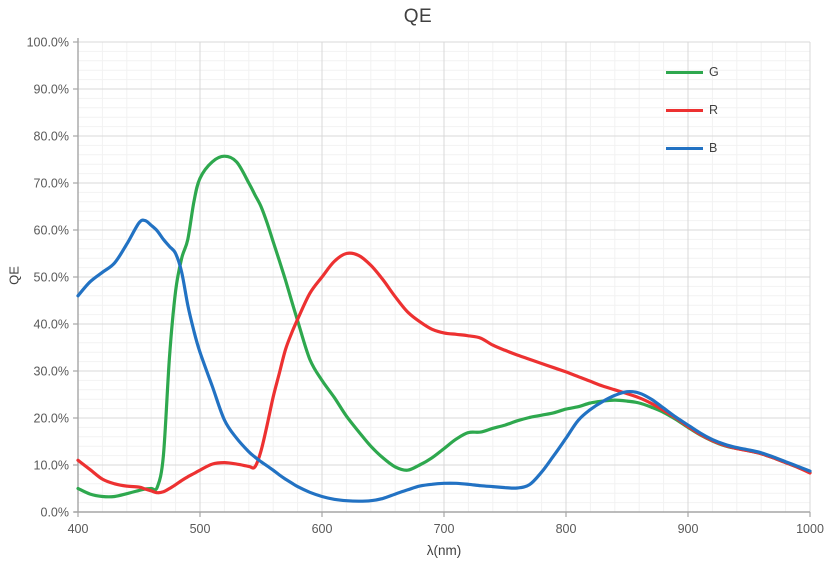 The width and height of the screenshot is (836, 576). What do you see at coordinates (418, 16) in the screenshot?
I see `chart-title: QE` at bounding box center [418, 16].